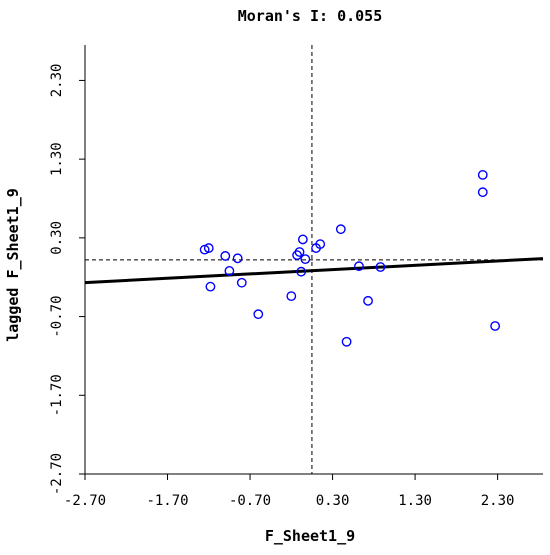  Describe the element at coordinates (85, 501) in the screenshot. I see `x-tick-label: -2.70` at that location.